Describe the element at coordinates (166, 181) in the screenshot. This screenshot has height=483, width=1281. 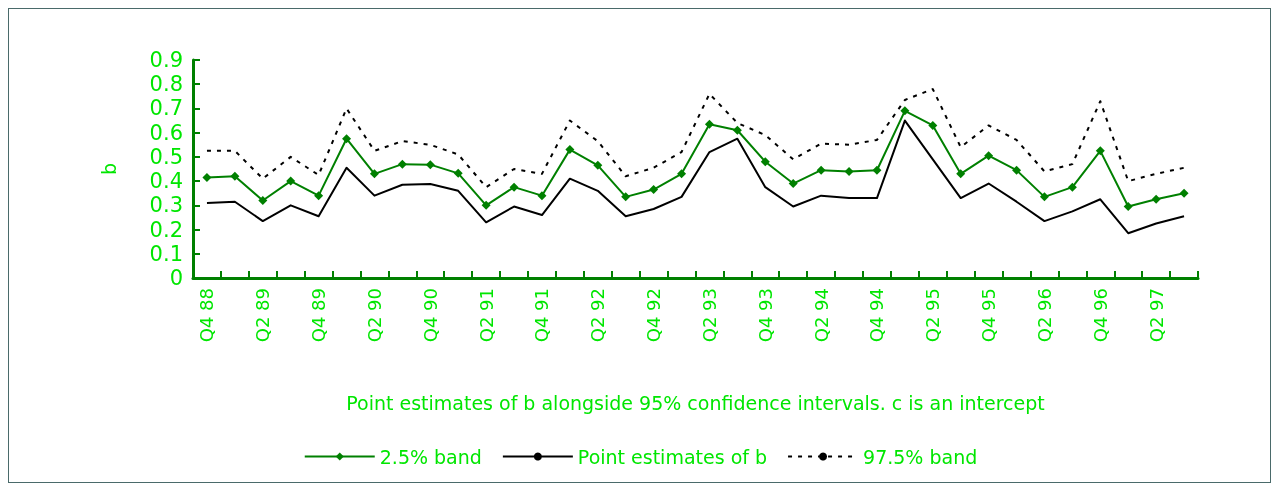
I see `y-tick-label: 0.4` at that location.